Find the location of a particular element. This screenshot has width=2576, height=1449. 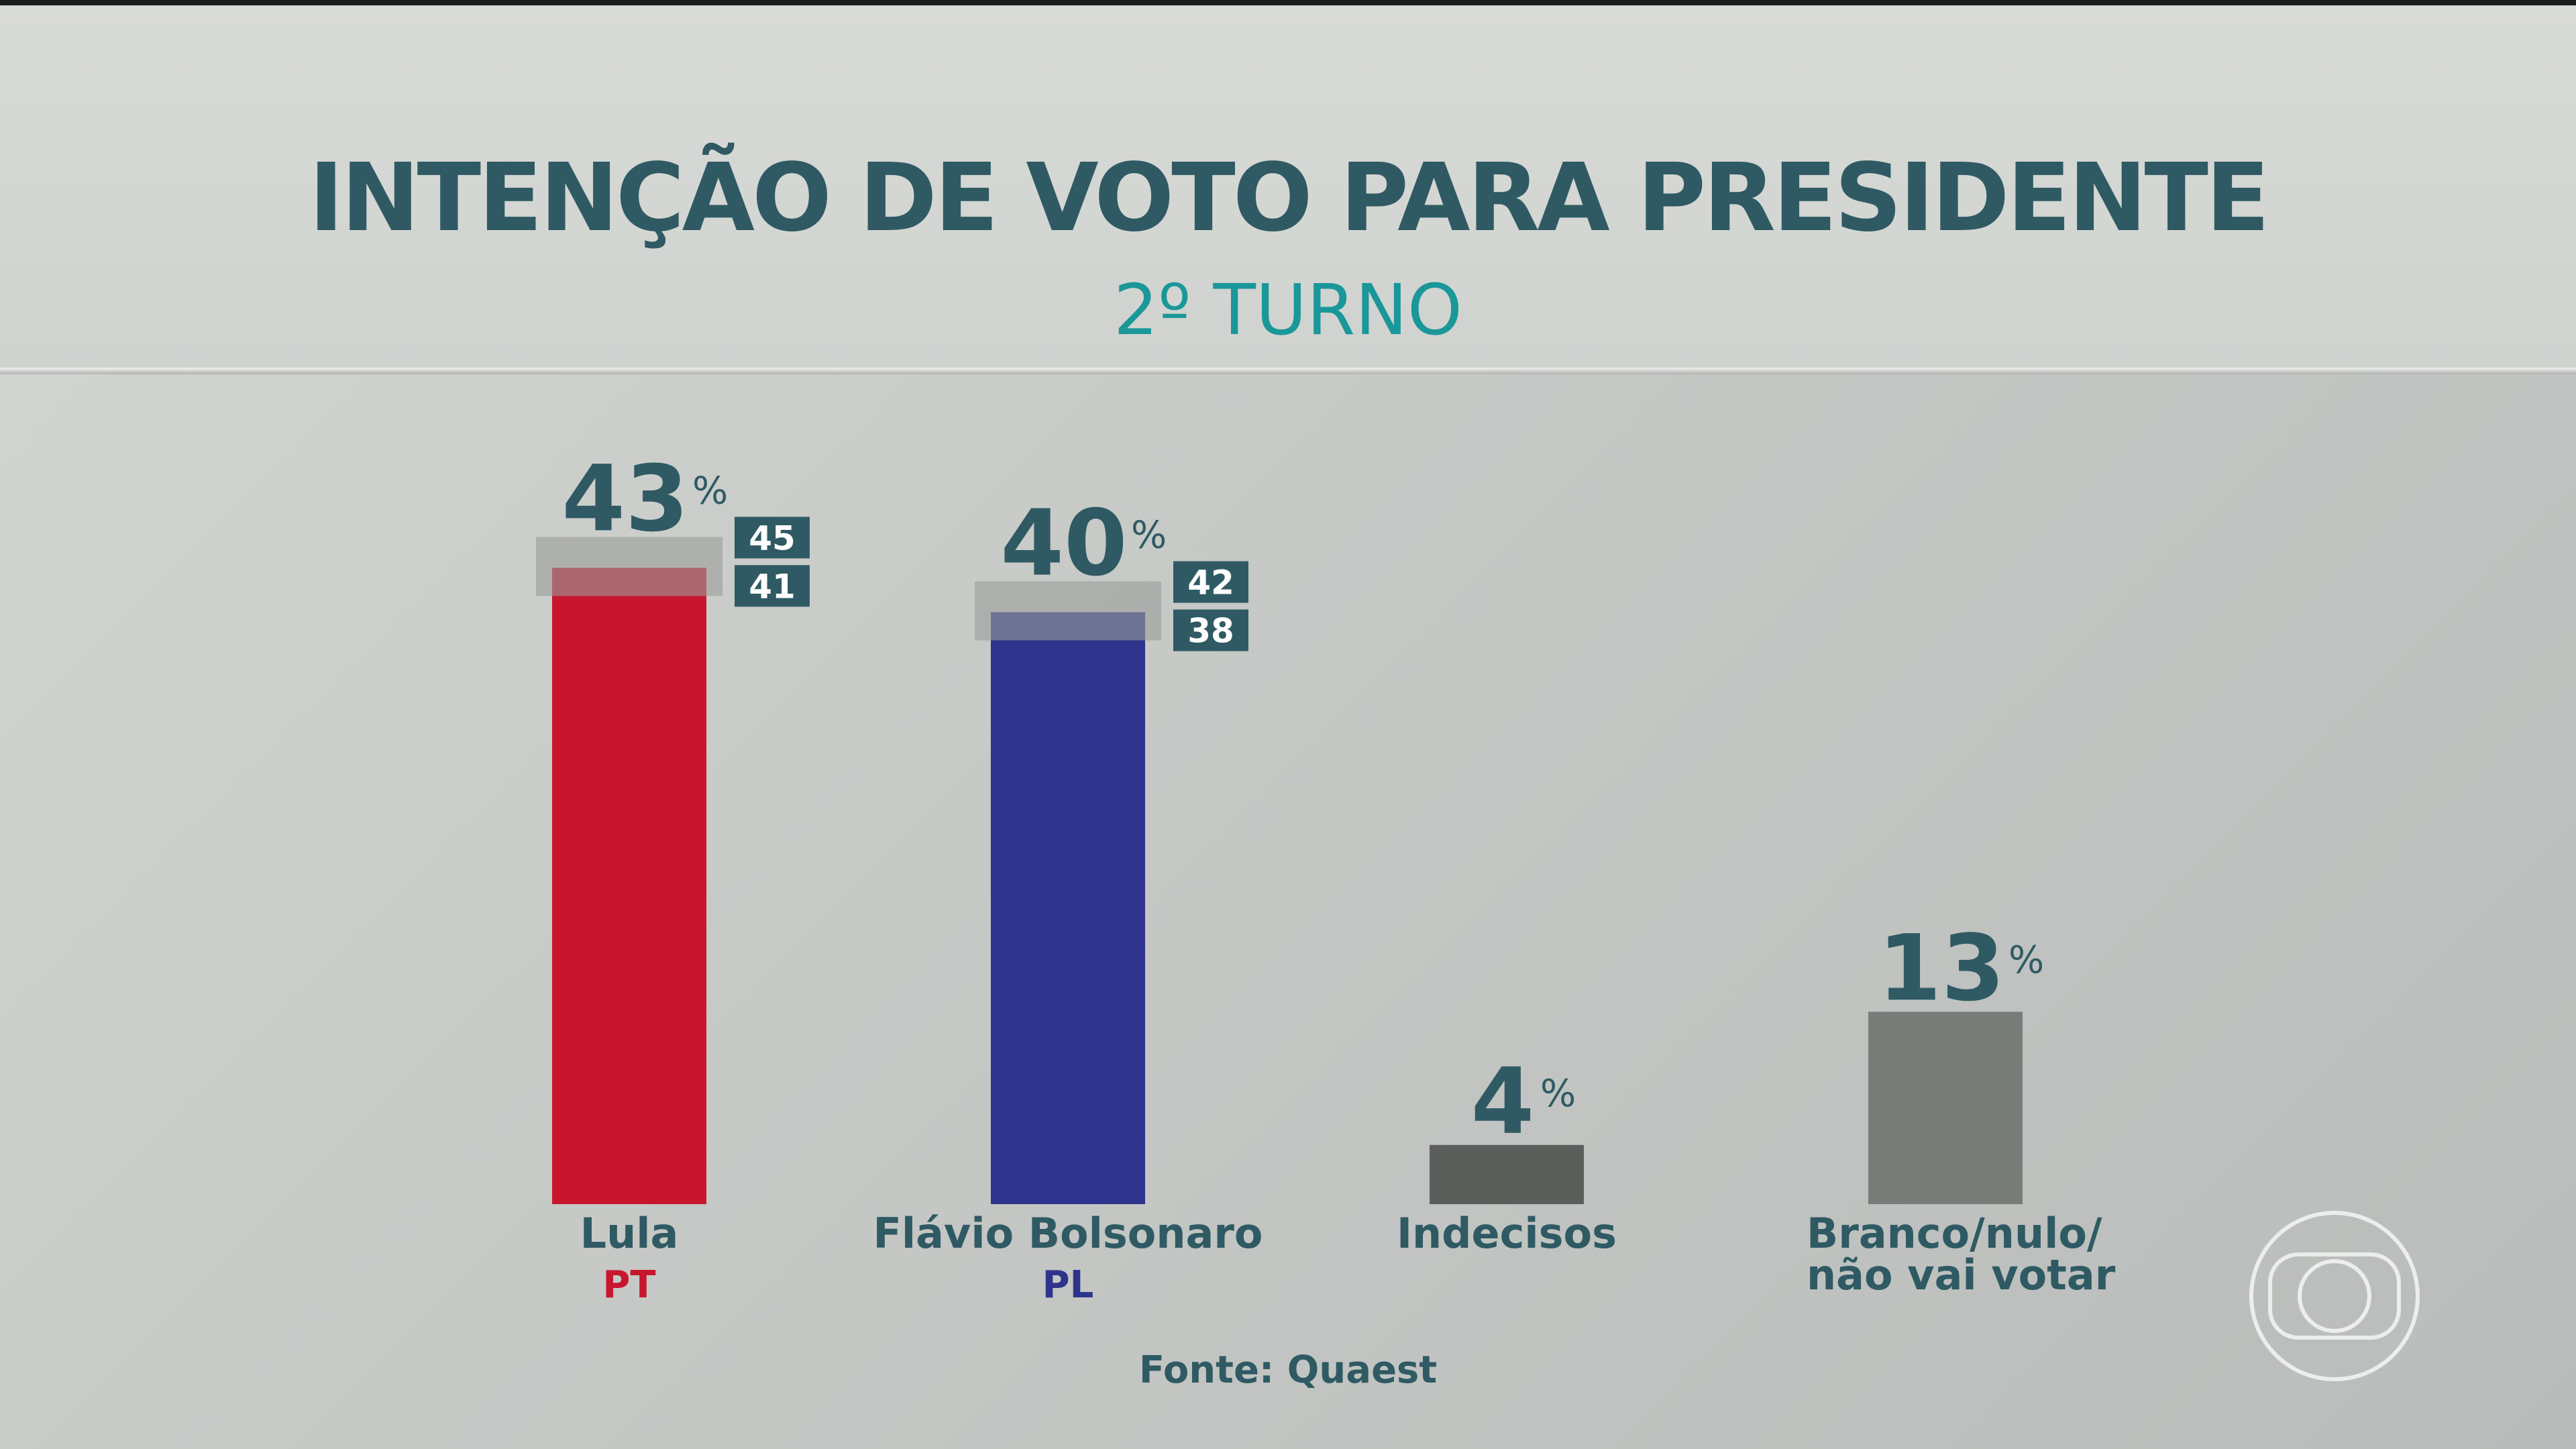

chart-title: INTENÇÃO DE VOTO PARA PRESIDENTE is located at coordinates (1289, 198).